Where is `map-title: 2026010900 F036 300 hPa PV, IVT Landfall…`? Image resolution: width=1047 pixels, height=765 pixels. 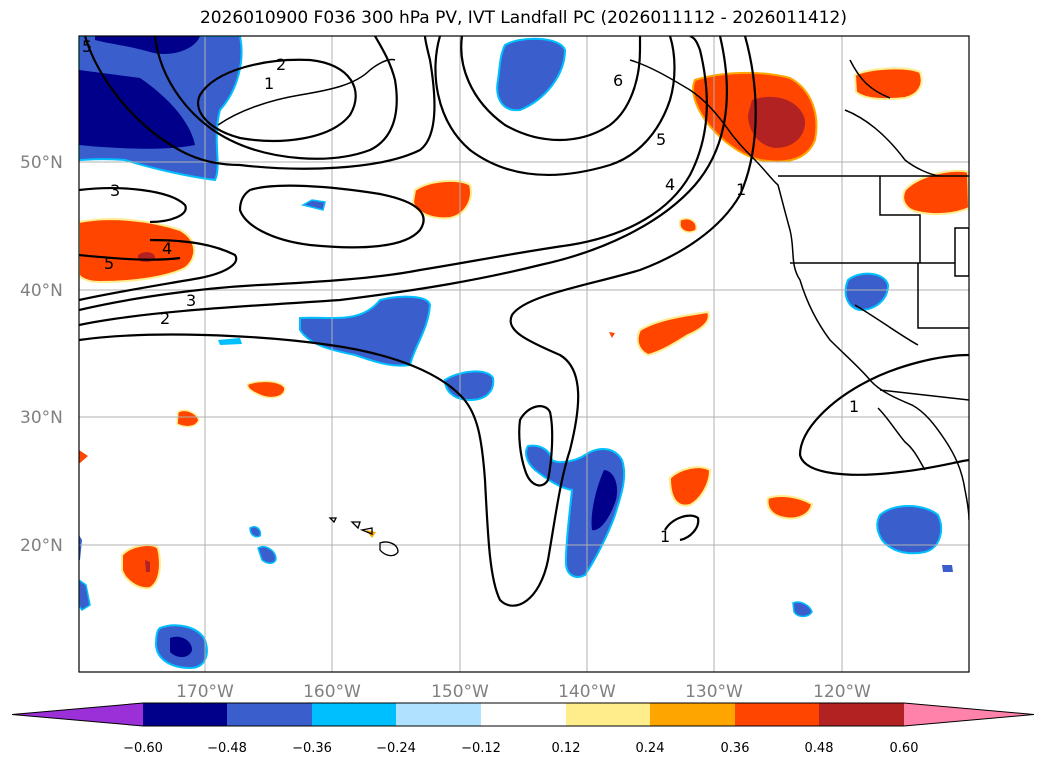 map-title: 2026010900 F036 300 hPa PV, IVT Landfall… is located at coordinates (523, 18).